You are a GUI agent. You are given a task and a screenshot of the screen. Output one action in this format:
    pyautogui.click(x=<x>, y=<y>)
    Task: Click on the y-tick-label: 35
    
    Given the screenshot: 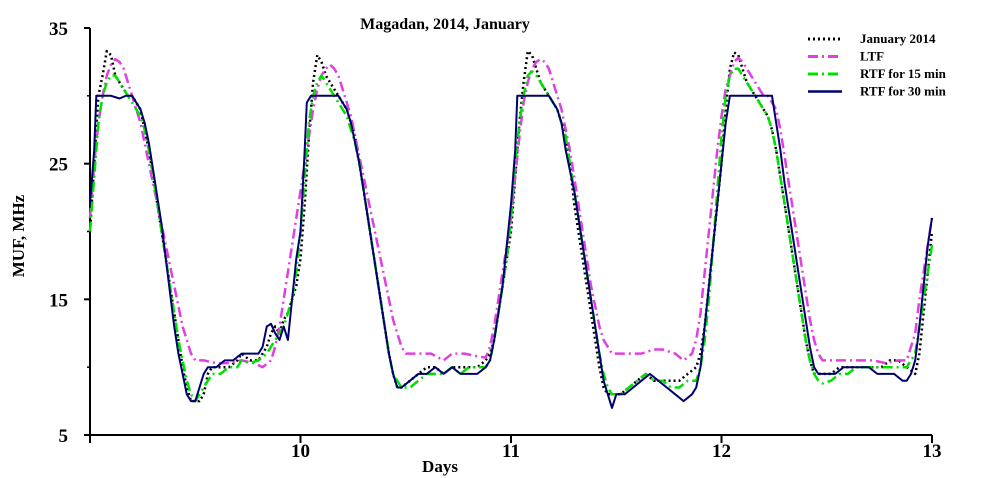 What is the action you would take?
    pyautogui.click(x=58, y=29)
    